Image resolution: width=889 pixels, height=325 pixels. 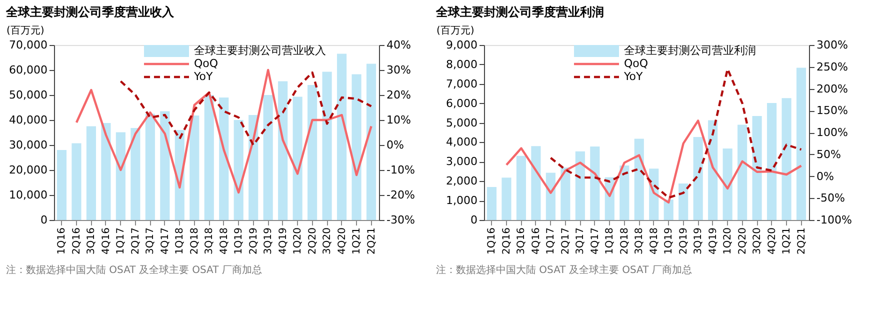 What do you see at coordinates (400, 220) in the screenshot?
I see `y2-tick-label: -30%` at bounding box center [400, 220].